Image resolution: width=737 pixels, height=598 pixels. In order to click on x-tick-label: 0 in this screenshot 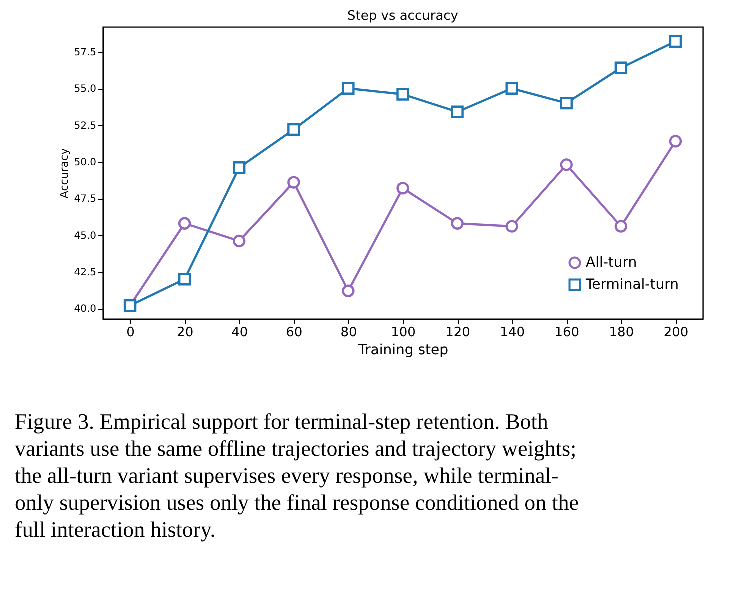, I will do `click(130, 333)`.